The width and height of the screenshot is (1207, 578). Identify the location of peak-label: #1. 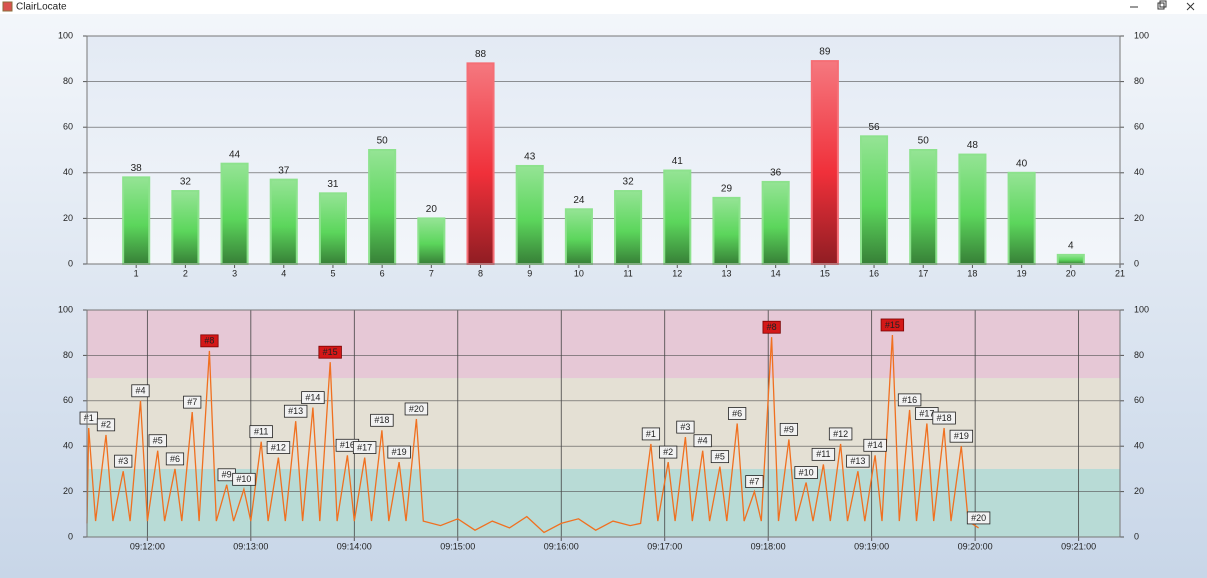
(89, 418).